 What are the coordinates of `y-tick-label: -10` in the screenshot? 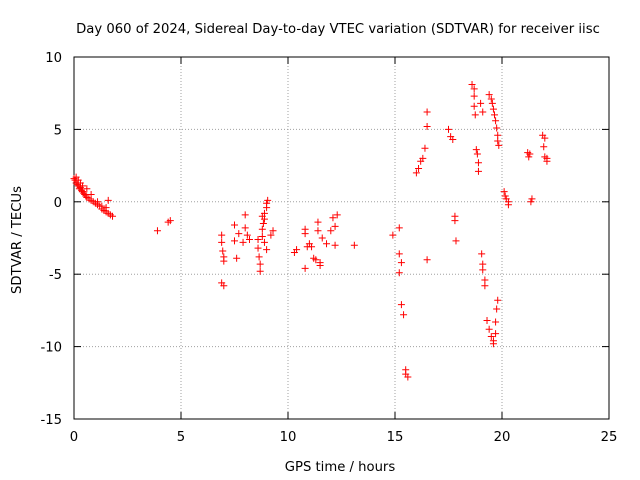 It's located at (51, 348).